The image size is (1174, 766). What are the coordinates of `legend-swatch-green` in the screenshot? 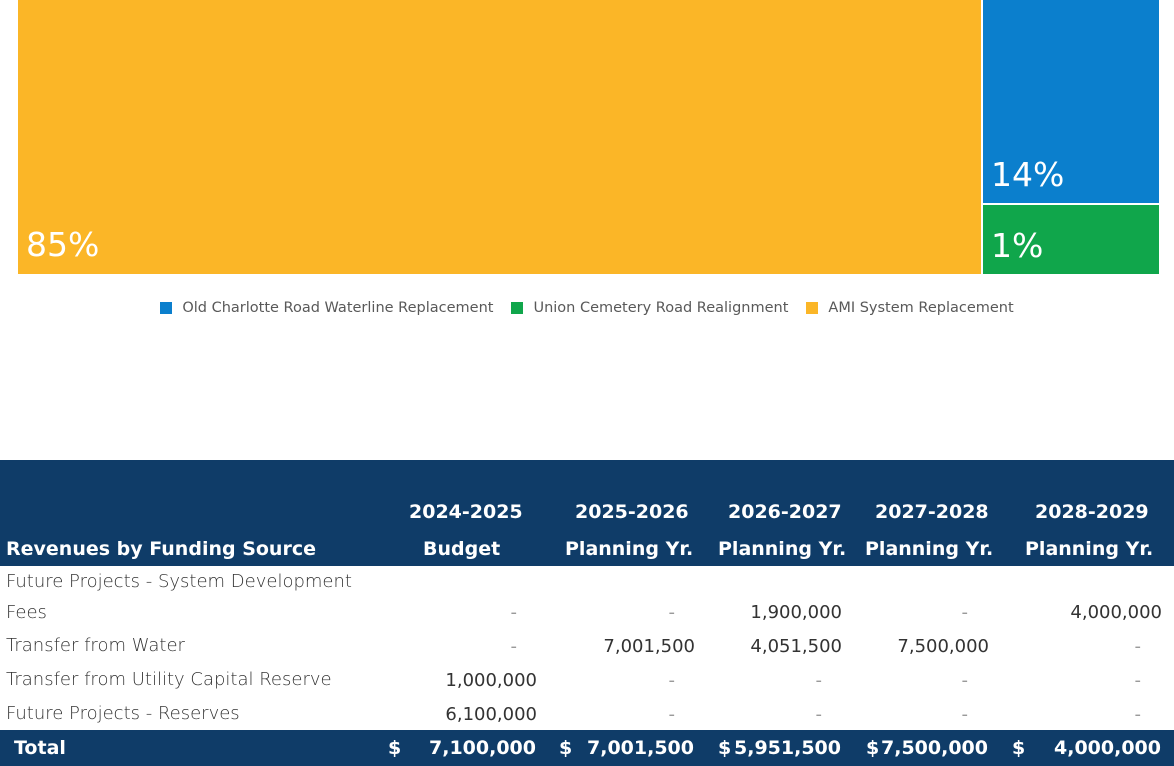 It's located at (517, 308).